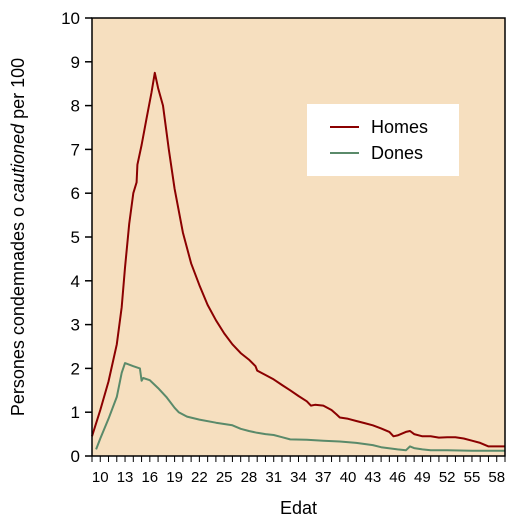  I want to click on series-line-dones, so click(300, 407).